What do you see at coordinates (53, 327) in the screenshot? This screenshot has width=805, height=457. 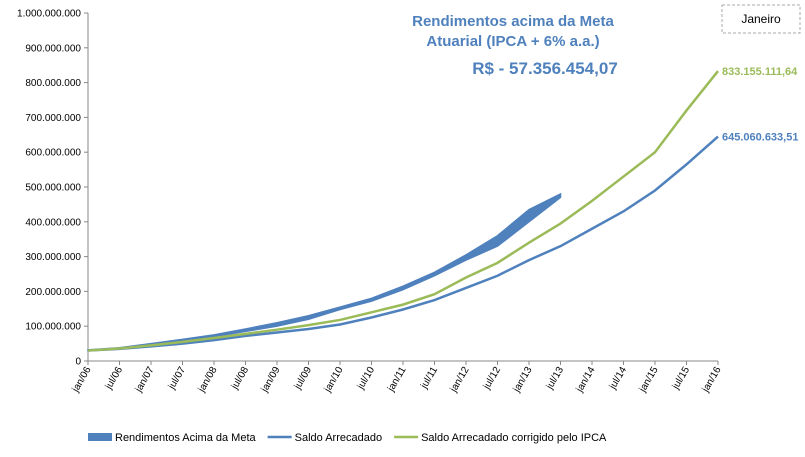 I see `y-tick-label: 100.000.000` at bounding box center [53, 327].